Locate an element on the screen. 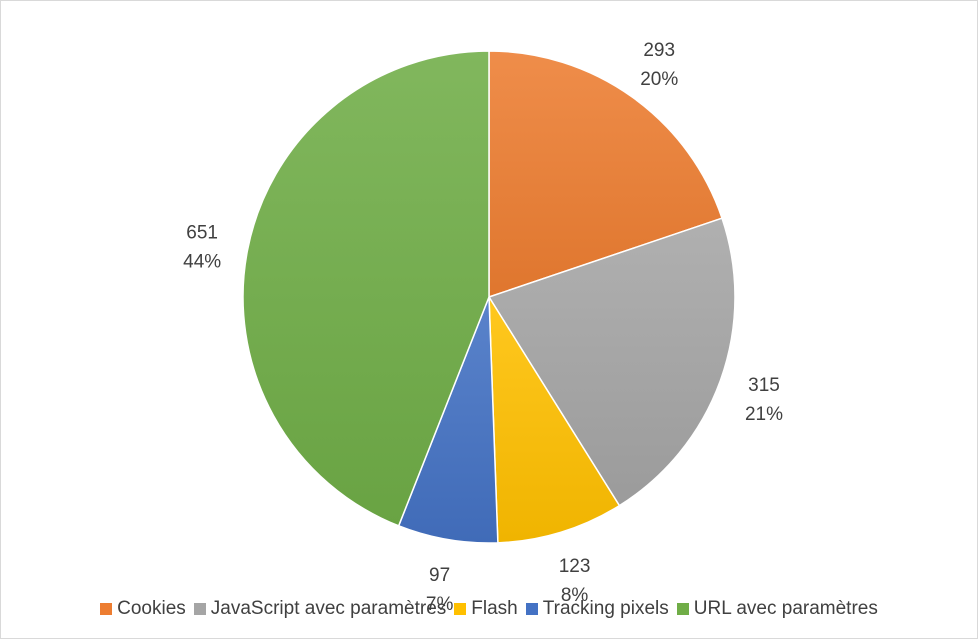 This screenshot has height=639, width=978. data-label-percent-javascript-avec-parametres: 21% is located at coordinates (764, 414).